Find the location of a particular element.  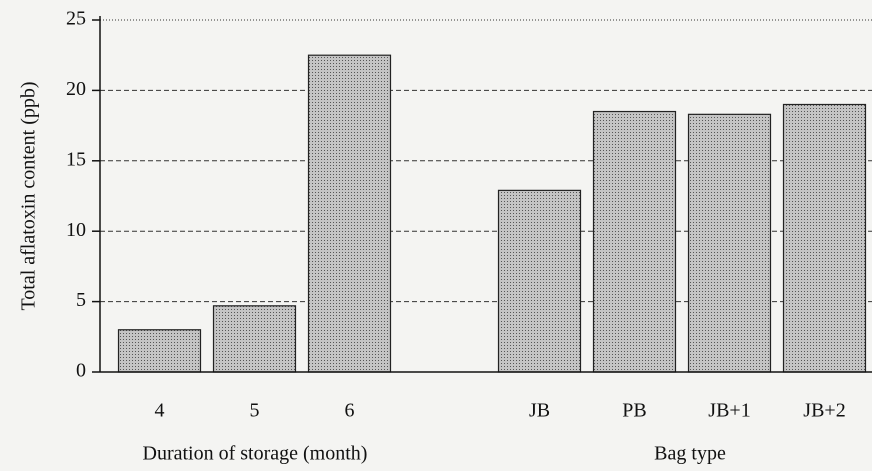

x-tick-label: JB+2 is located at coordinates (824, 411).